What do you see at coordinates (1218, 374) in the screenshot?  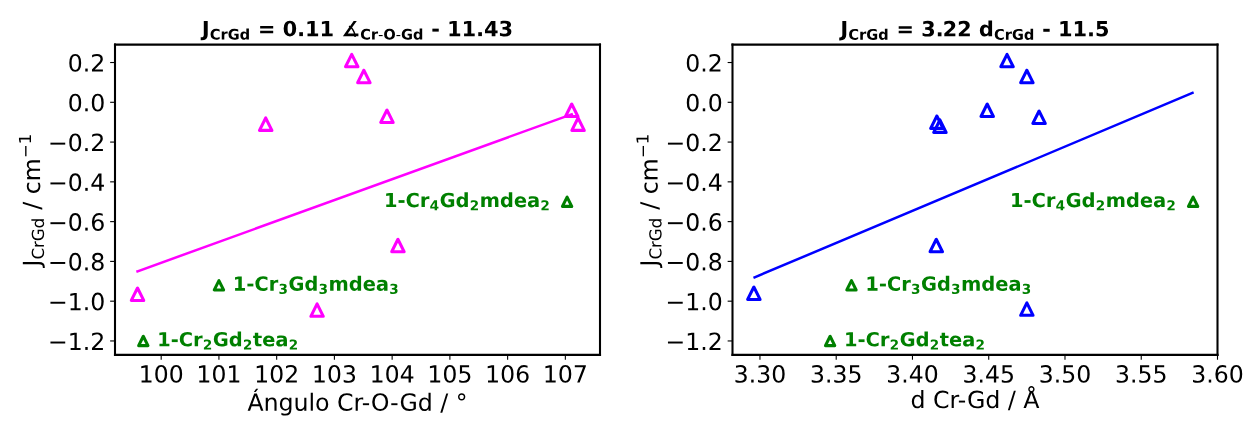 I see `x-tick-label: 3.60` at bounding box center [1218, 374].